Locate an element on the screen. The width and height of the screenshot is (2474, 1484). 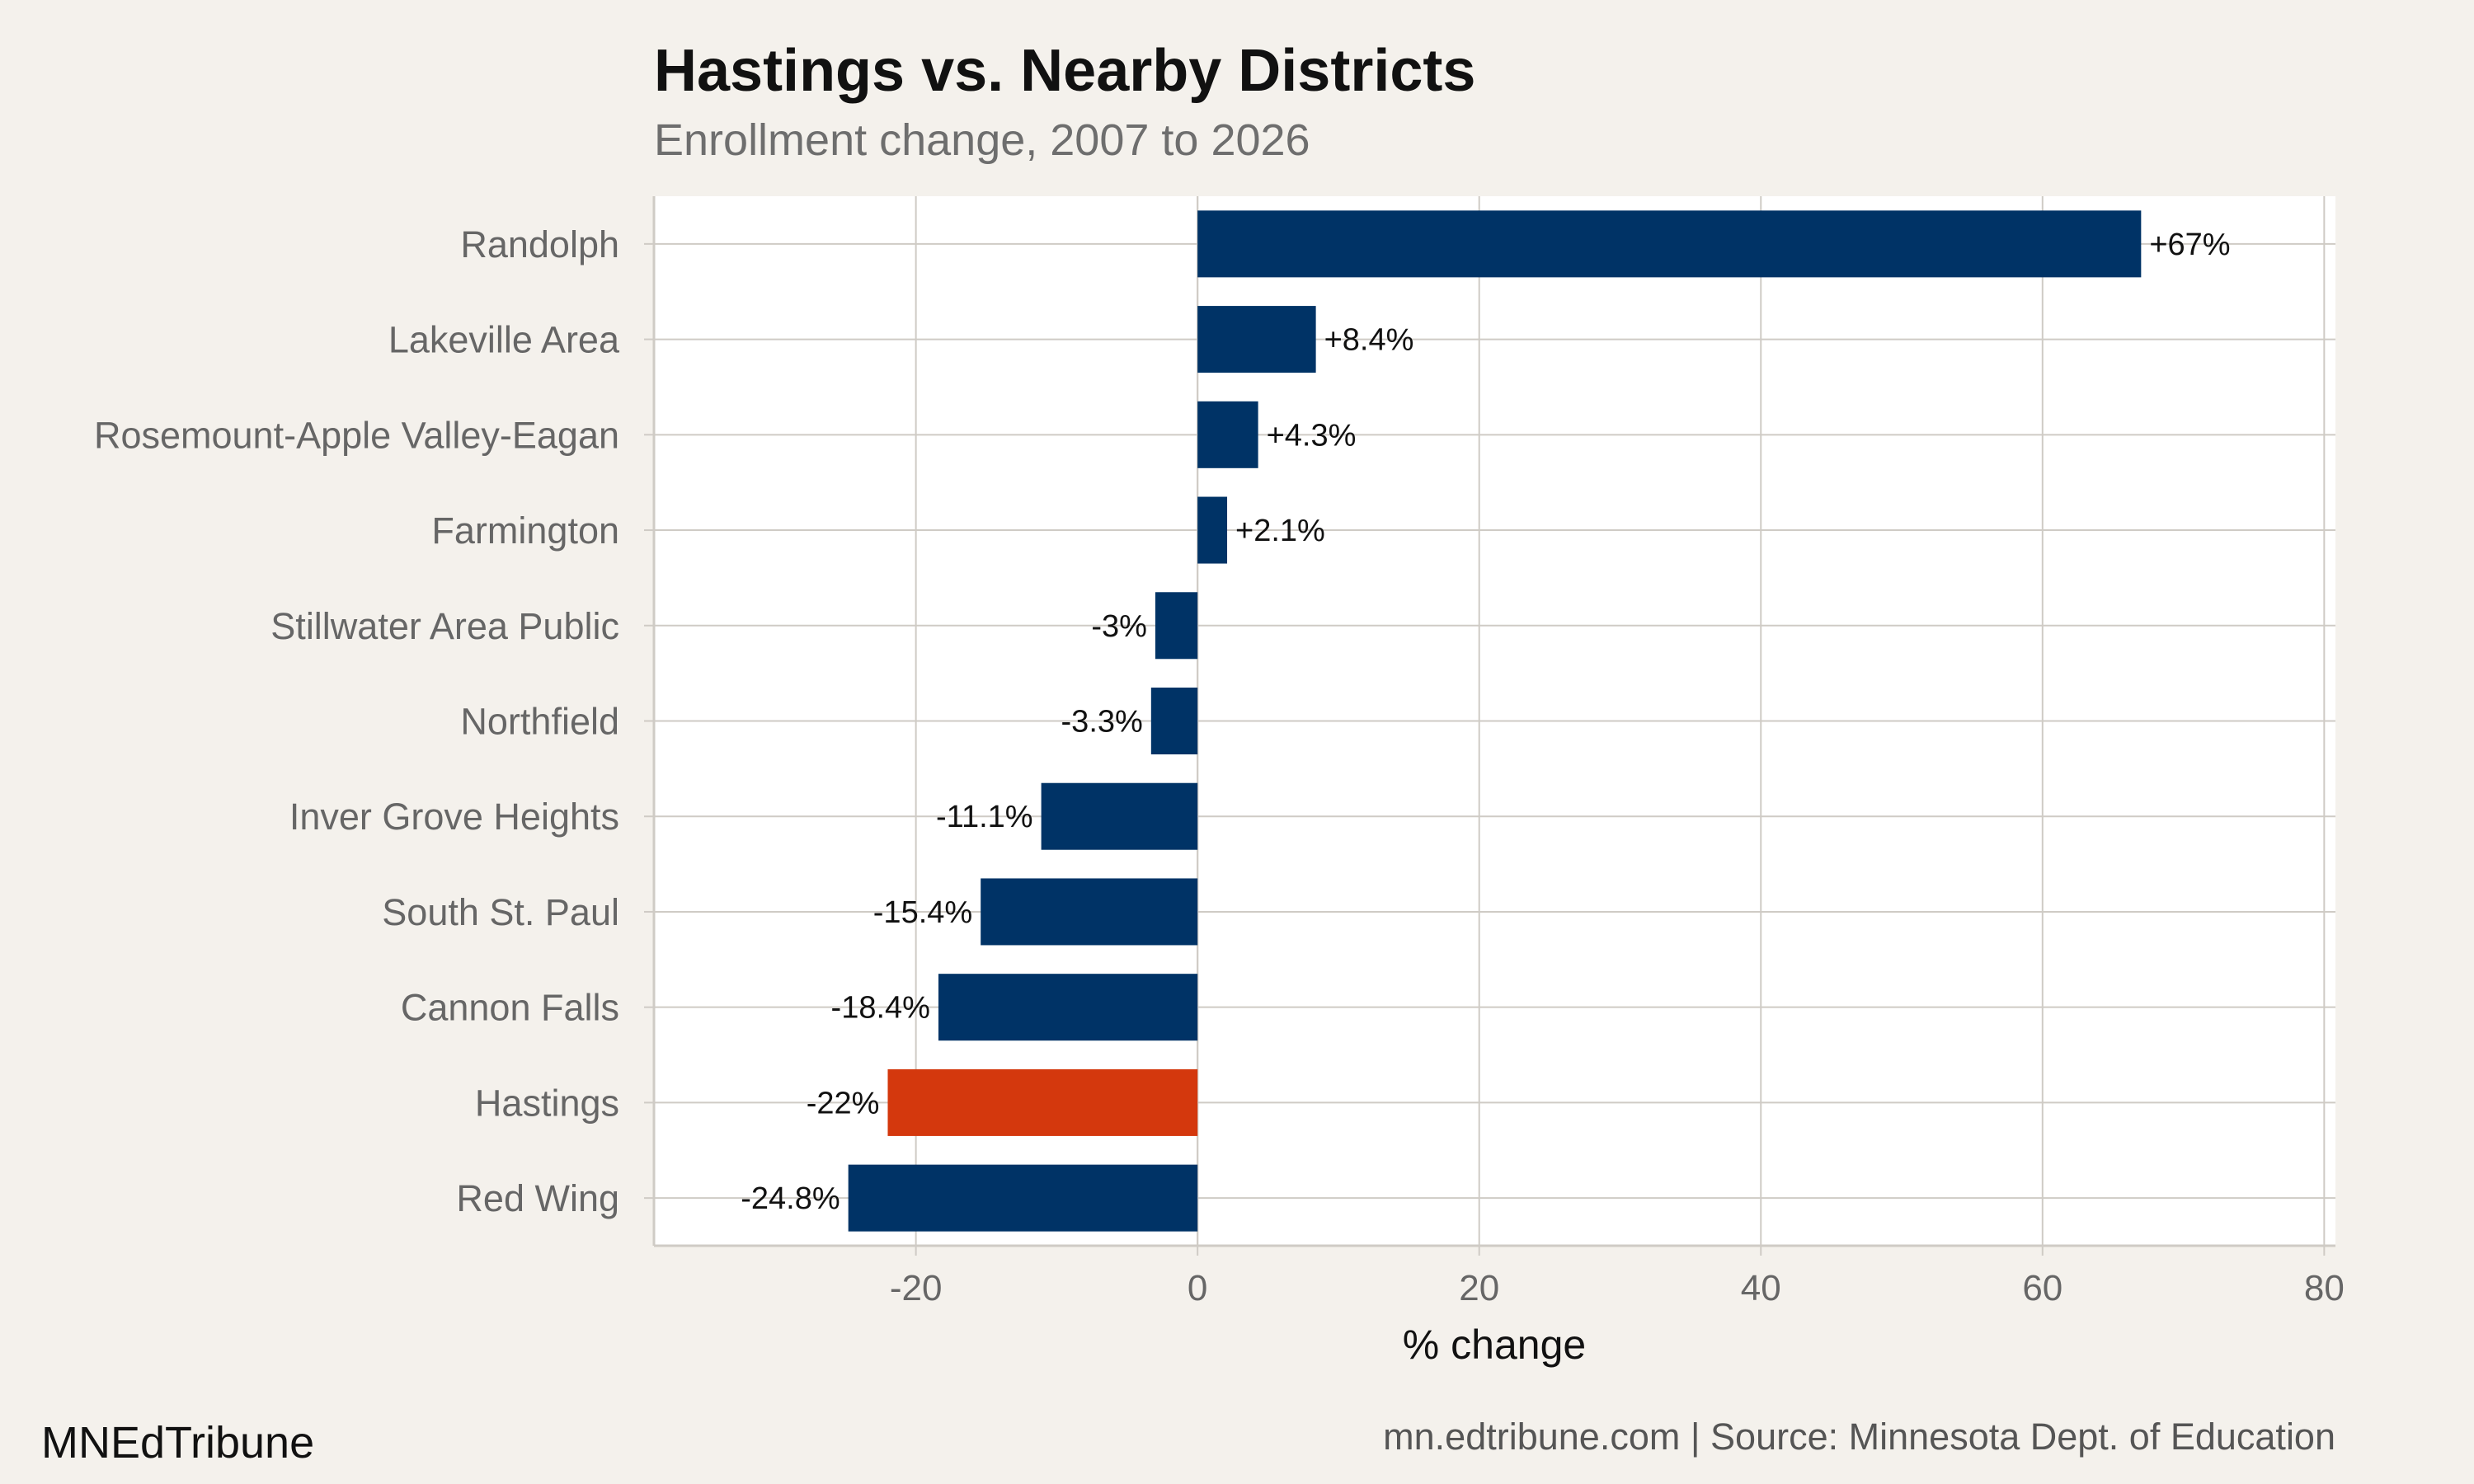
category-label: Randolph is located at coordinates (539, 244).